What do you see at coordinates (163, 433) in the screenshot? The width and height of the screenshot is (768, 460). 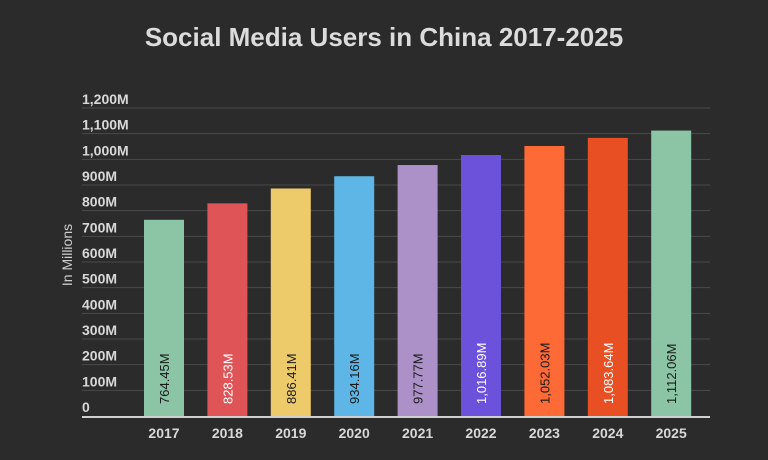 I see `x-tick-label: 2017` at bounding box center [163, 433].